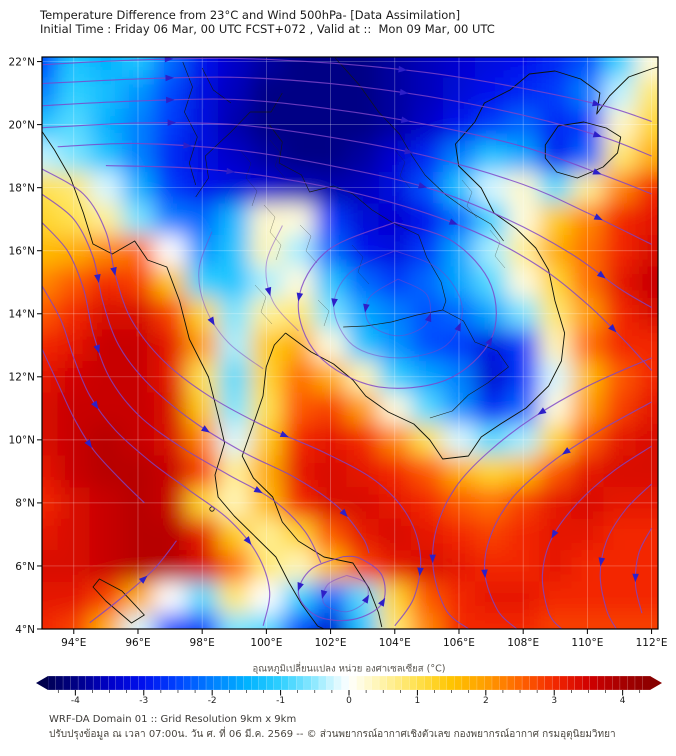 The height and width of the screenshot is (756, 676). I want to click on border-thailand-laos-mekong, so click(358, 217).